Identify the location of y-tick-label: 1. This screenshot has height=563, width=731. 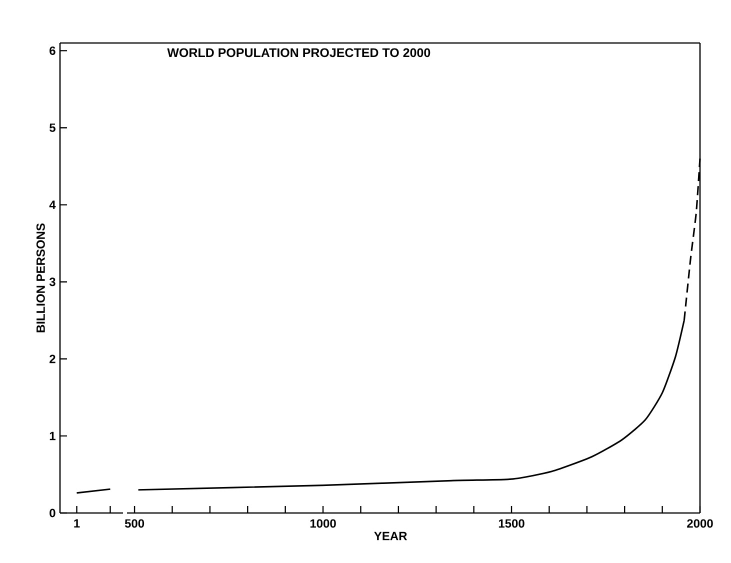
(53, 436).